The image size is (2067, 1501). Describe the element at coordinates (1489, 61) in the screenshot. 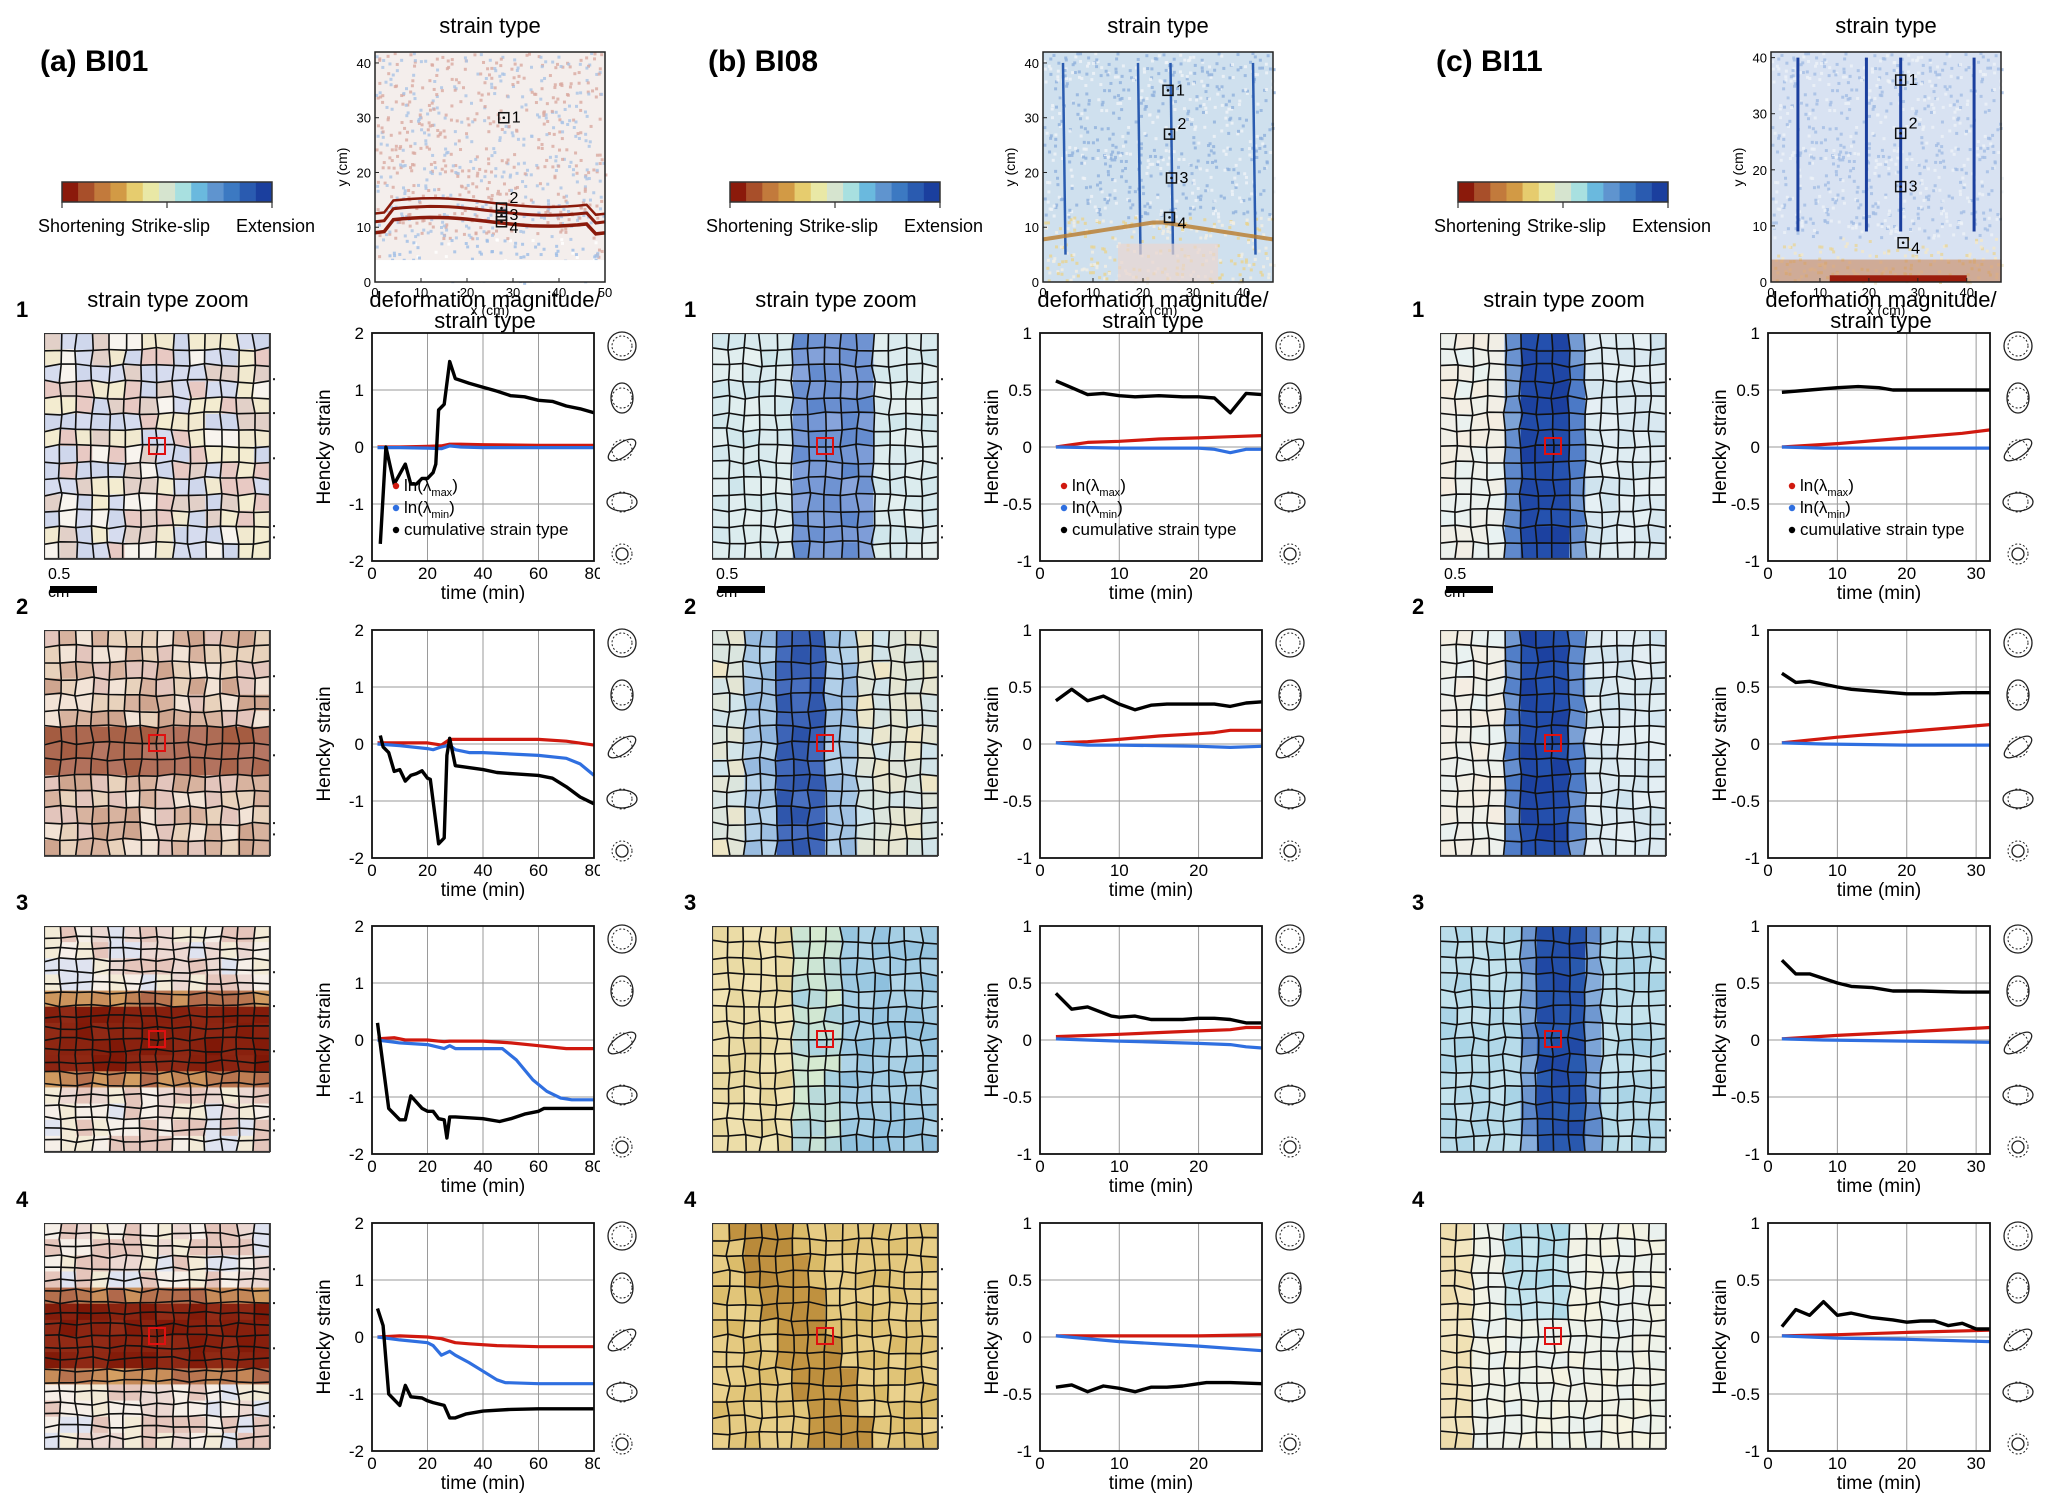

I see `panel-label: (c) BI11` at that location.